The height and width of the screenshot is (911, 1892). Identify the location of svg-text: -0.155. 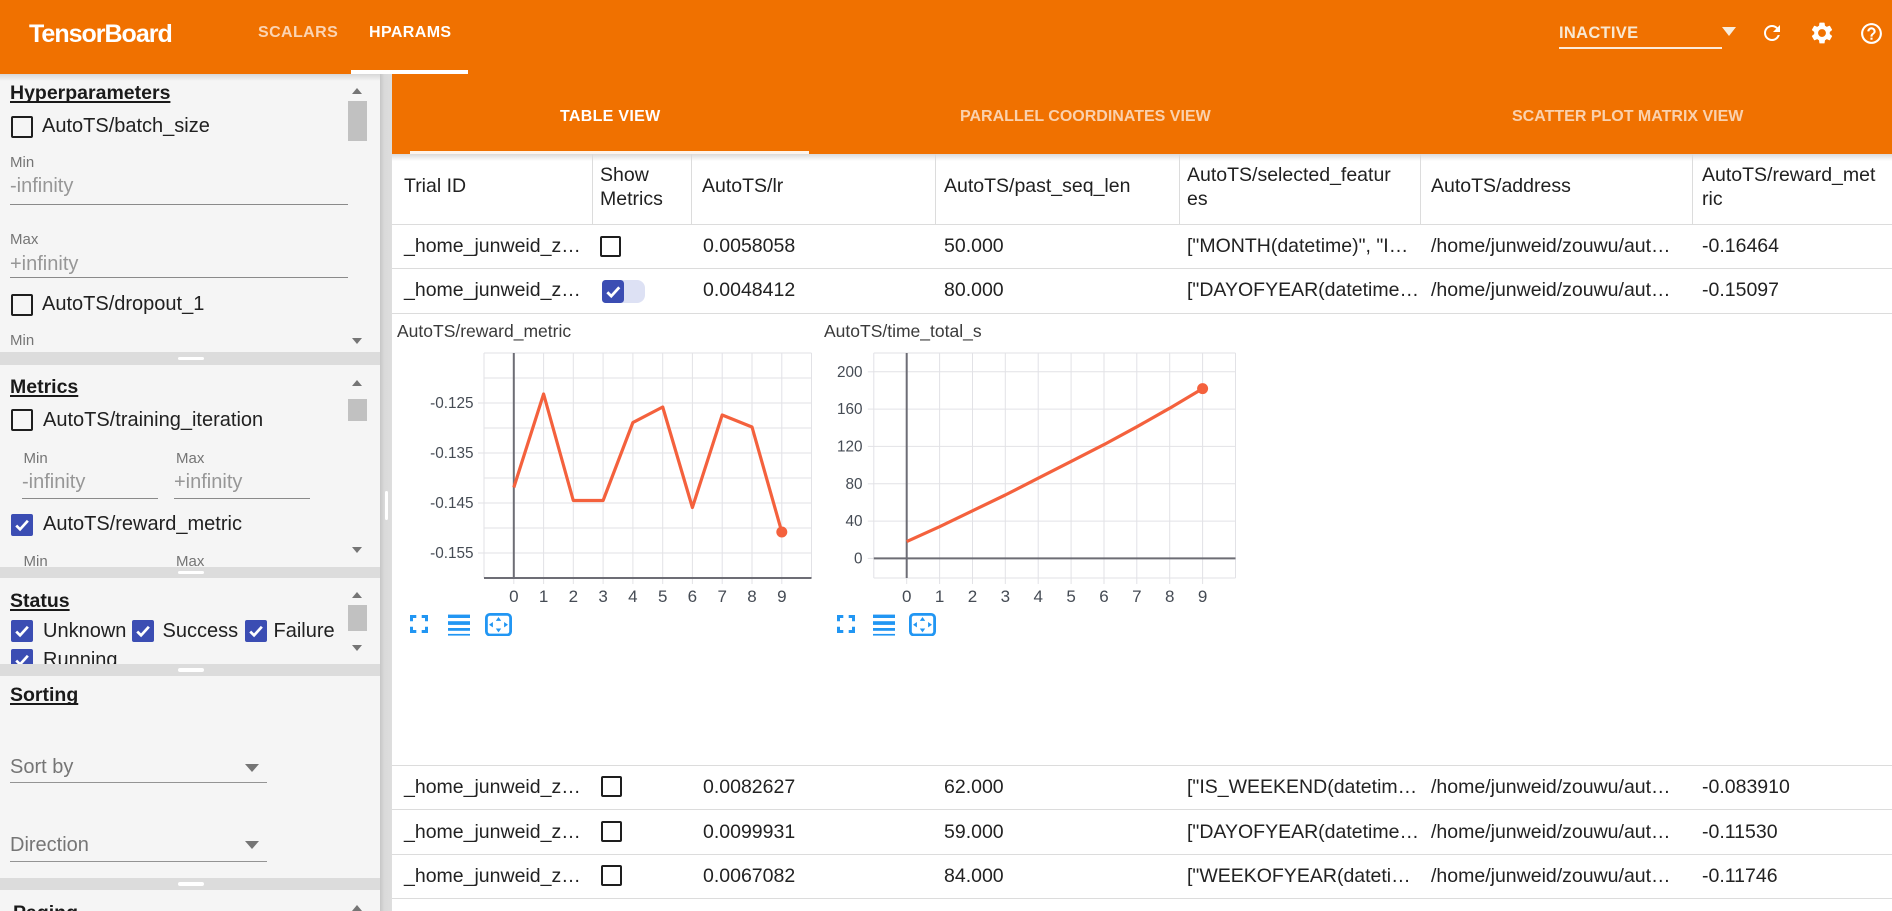
(451, 553).